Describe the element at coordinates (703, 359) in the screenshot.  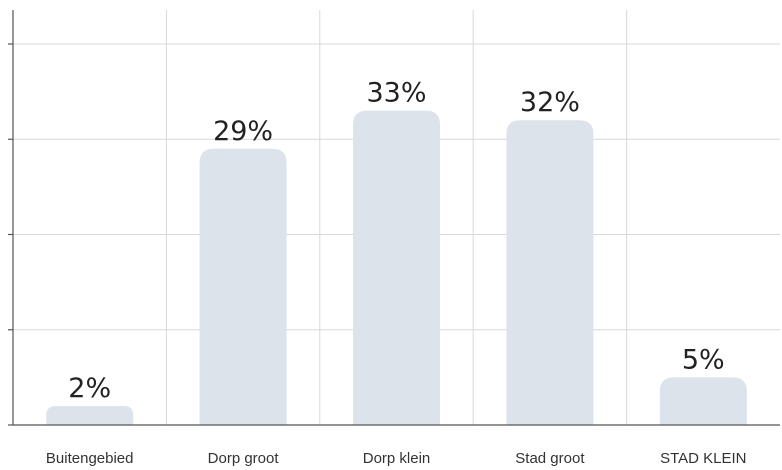
I see `data-label: 5%` at that location.